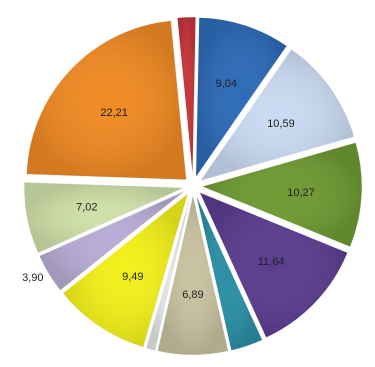 This screenshot has height=367, width=375. What do you see at coordinates (281, 124) in the screenshot?
I see `slice-value-label-1: 10,59` at bounding box center [281, 124].